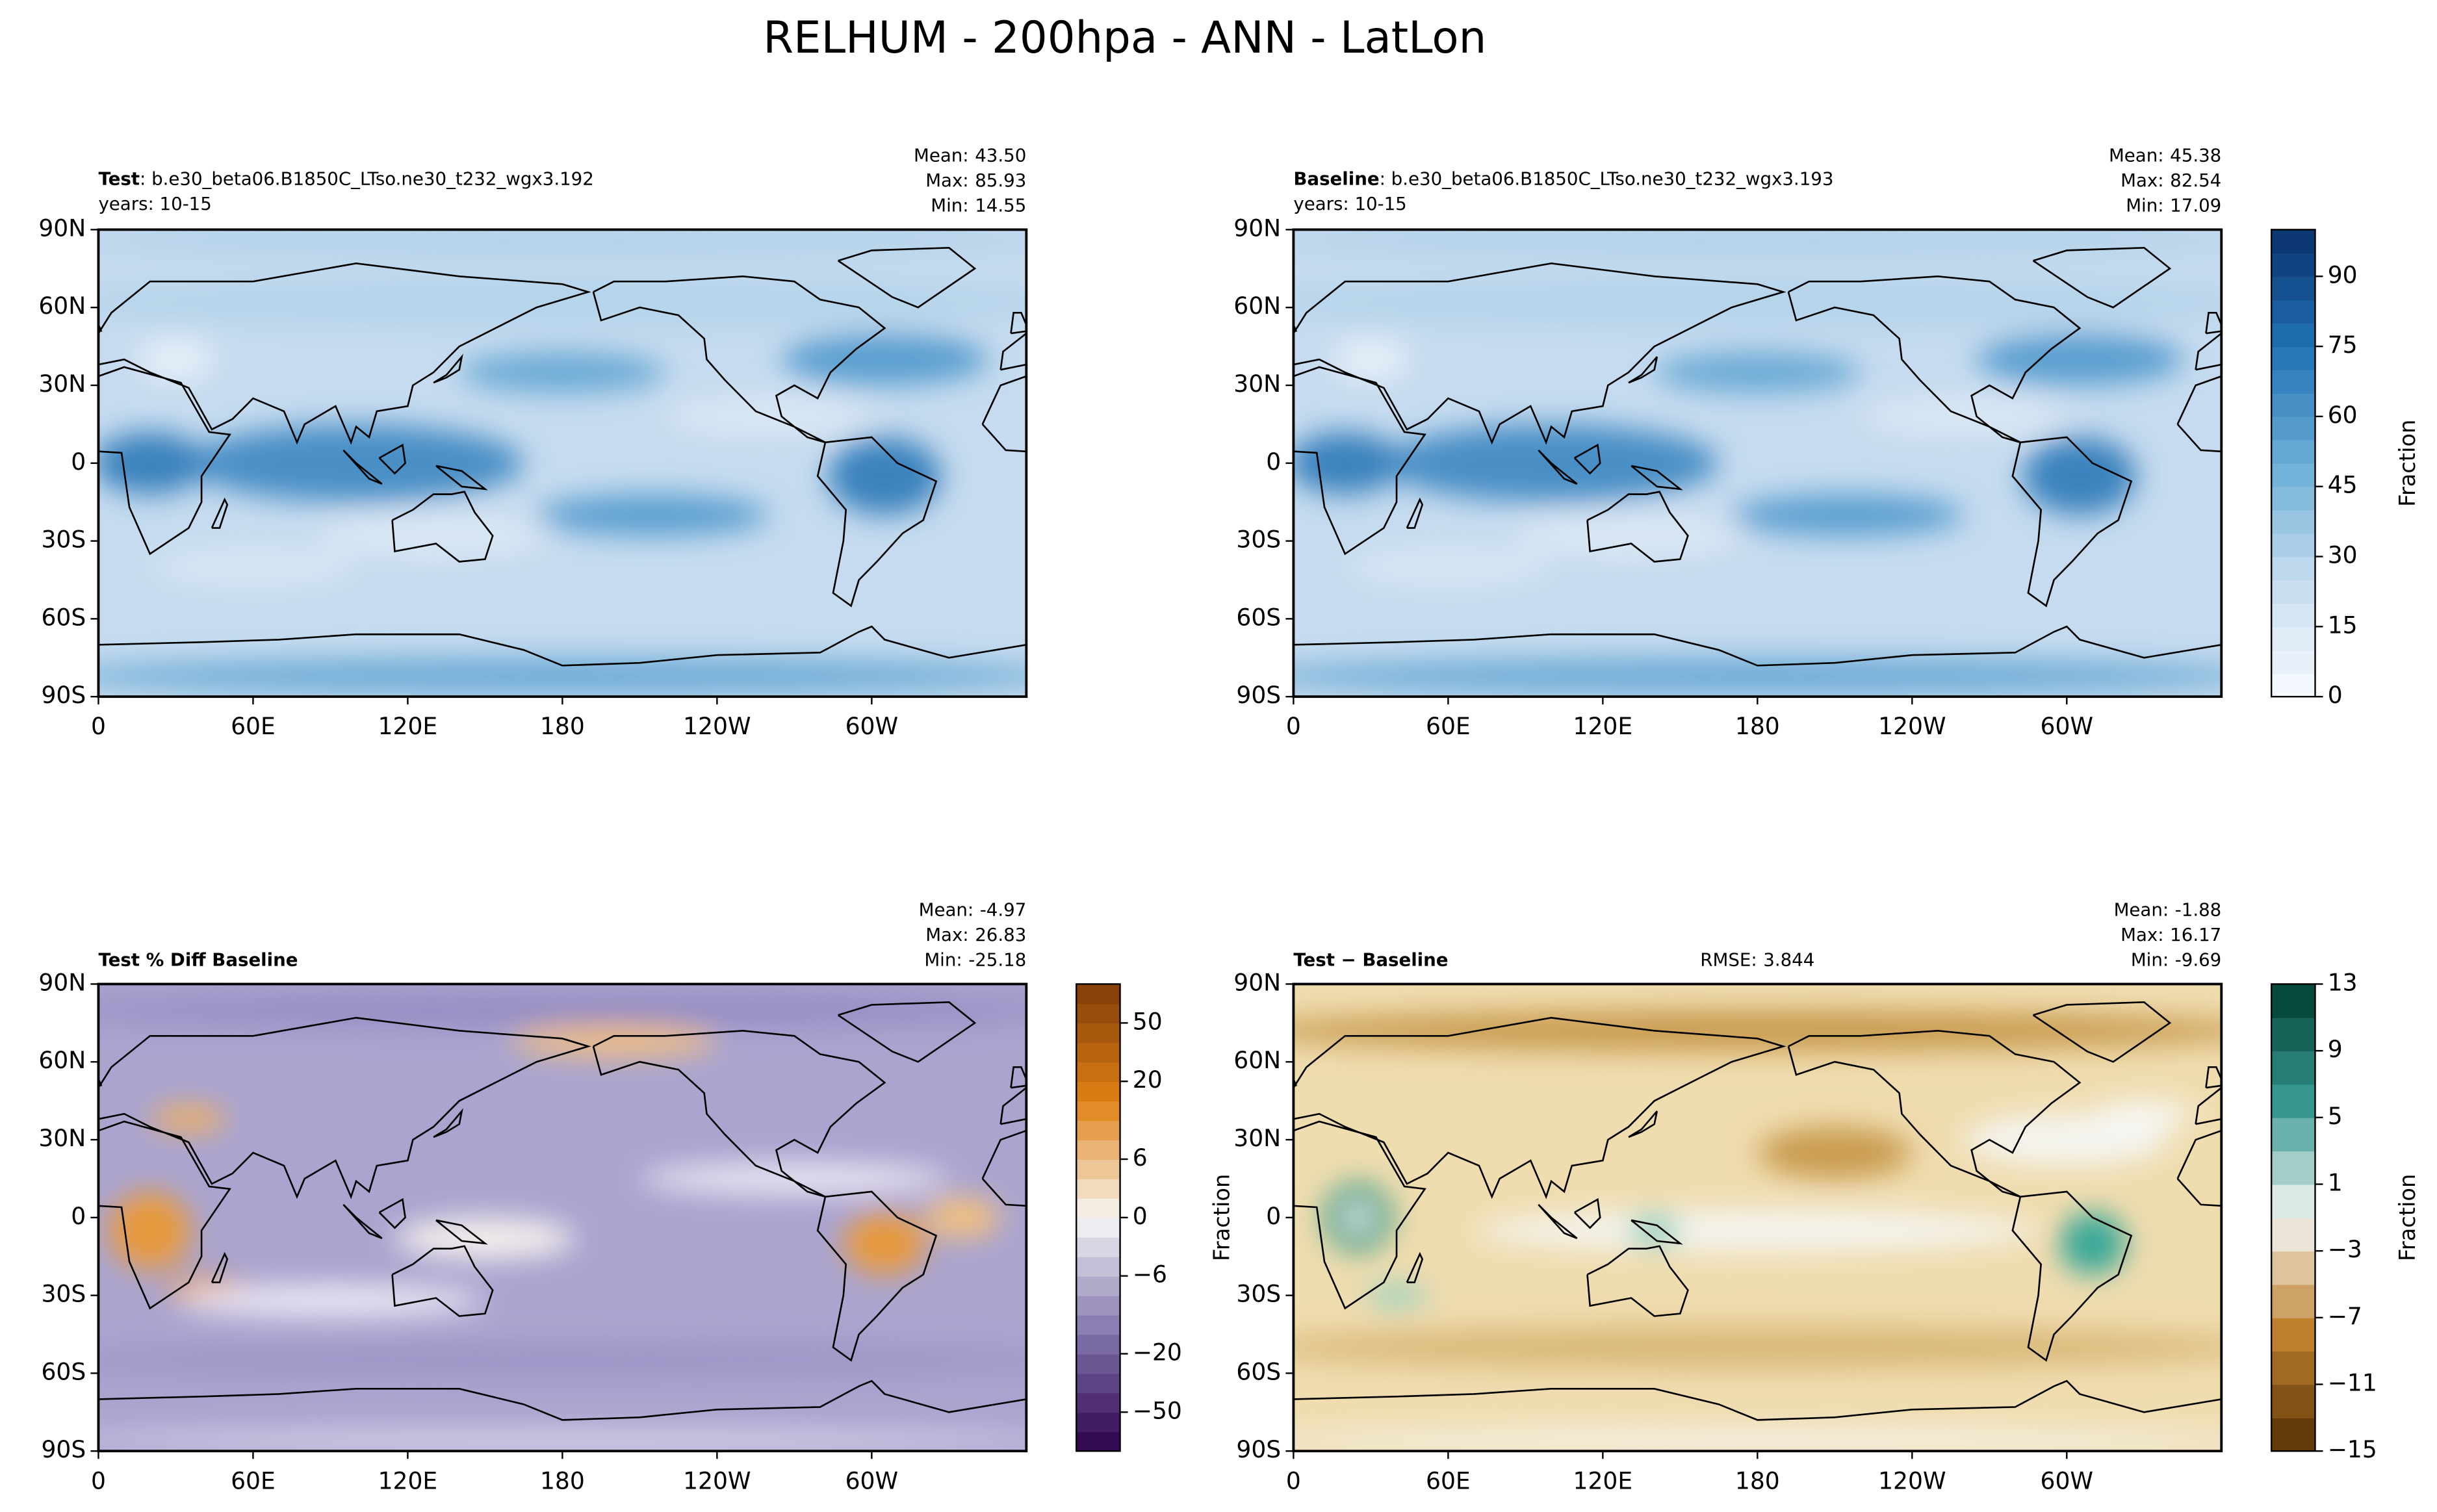  What do you see at coordinates (2343, 274) in the screenshot?
I see `colorbar-tick-label: 90` at bounding box center [2343, 274].